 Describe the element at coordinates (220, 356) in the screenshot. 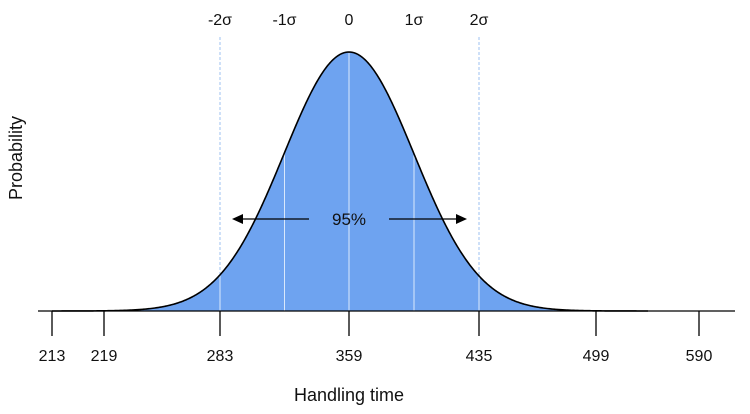

I see `x-tick-label: 283` at that location.